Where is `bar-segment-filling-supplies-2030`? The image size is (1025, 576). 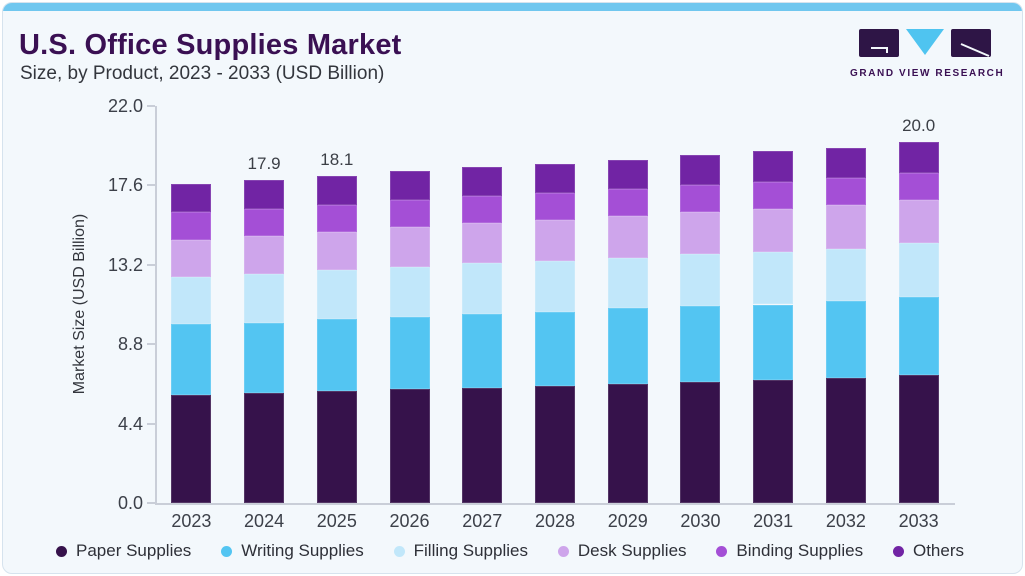
bar-segment-filling-supplies-2030 is located at coordinates (700, 280).